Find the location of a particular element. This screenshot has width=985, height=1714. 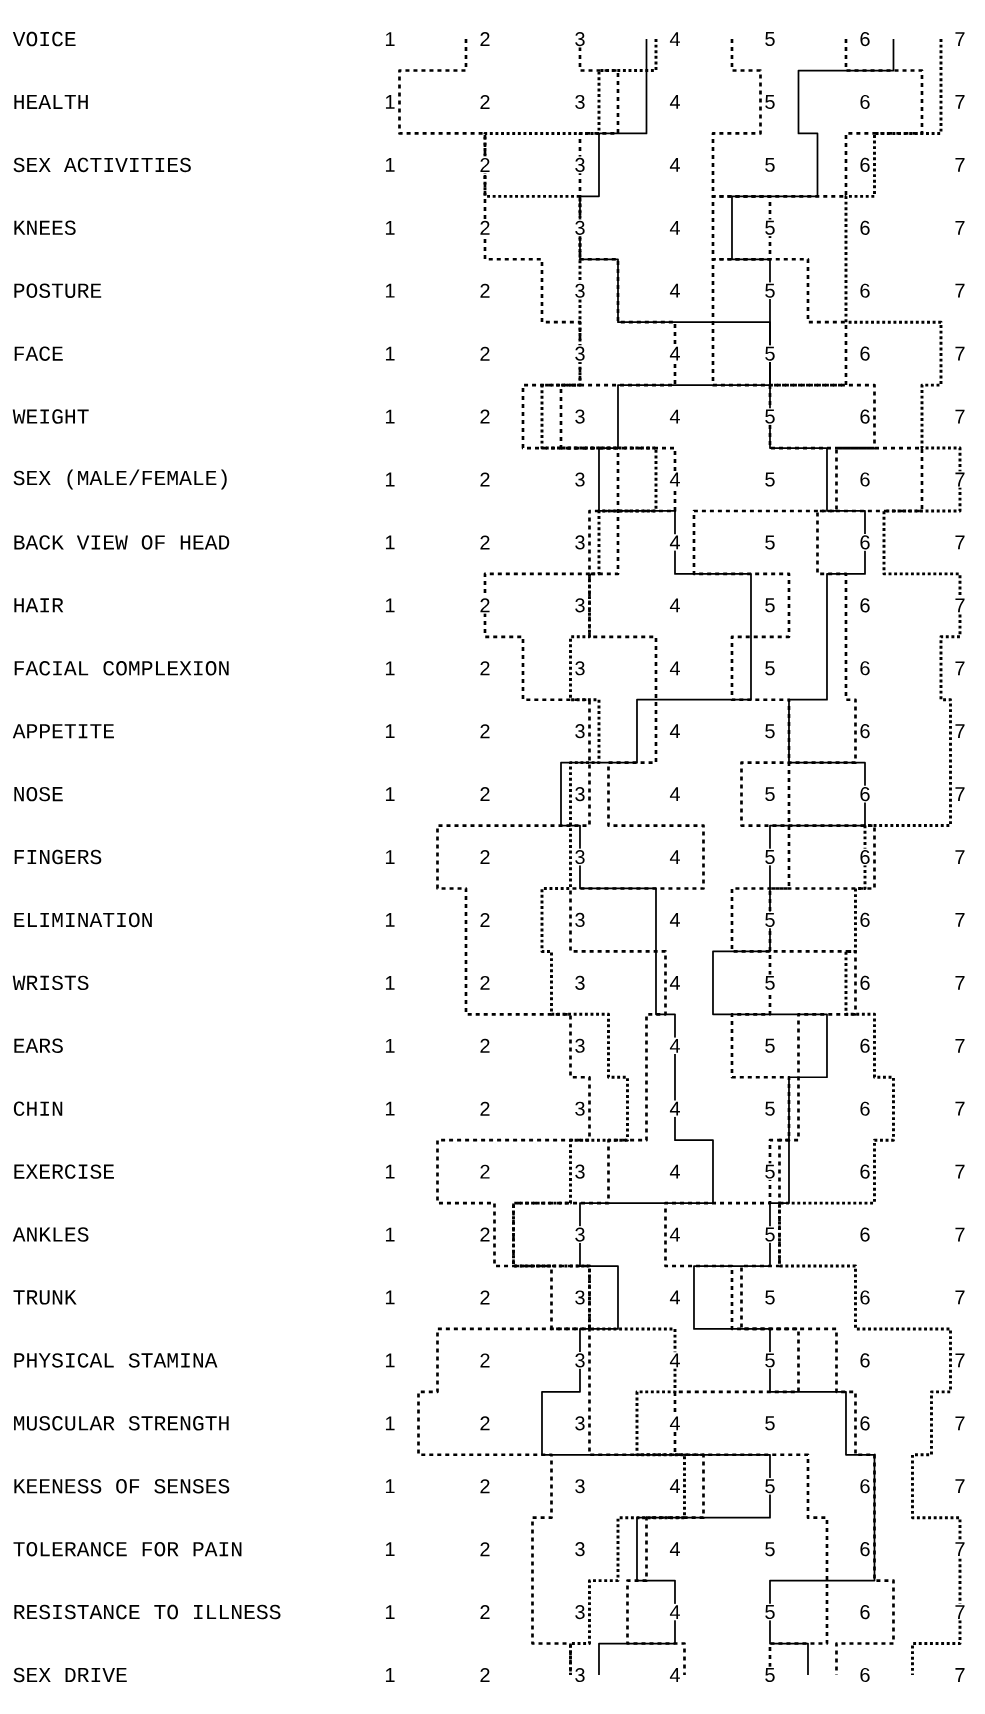

y-tick-label: SEX (MALE/FEMALE) is located at coordinates (120, 479).